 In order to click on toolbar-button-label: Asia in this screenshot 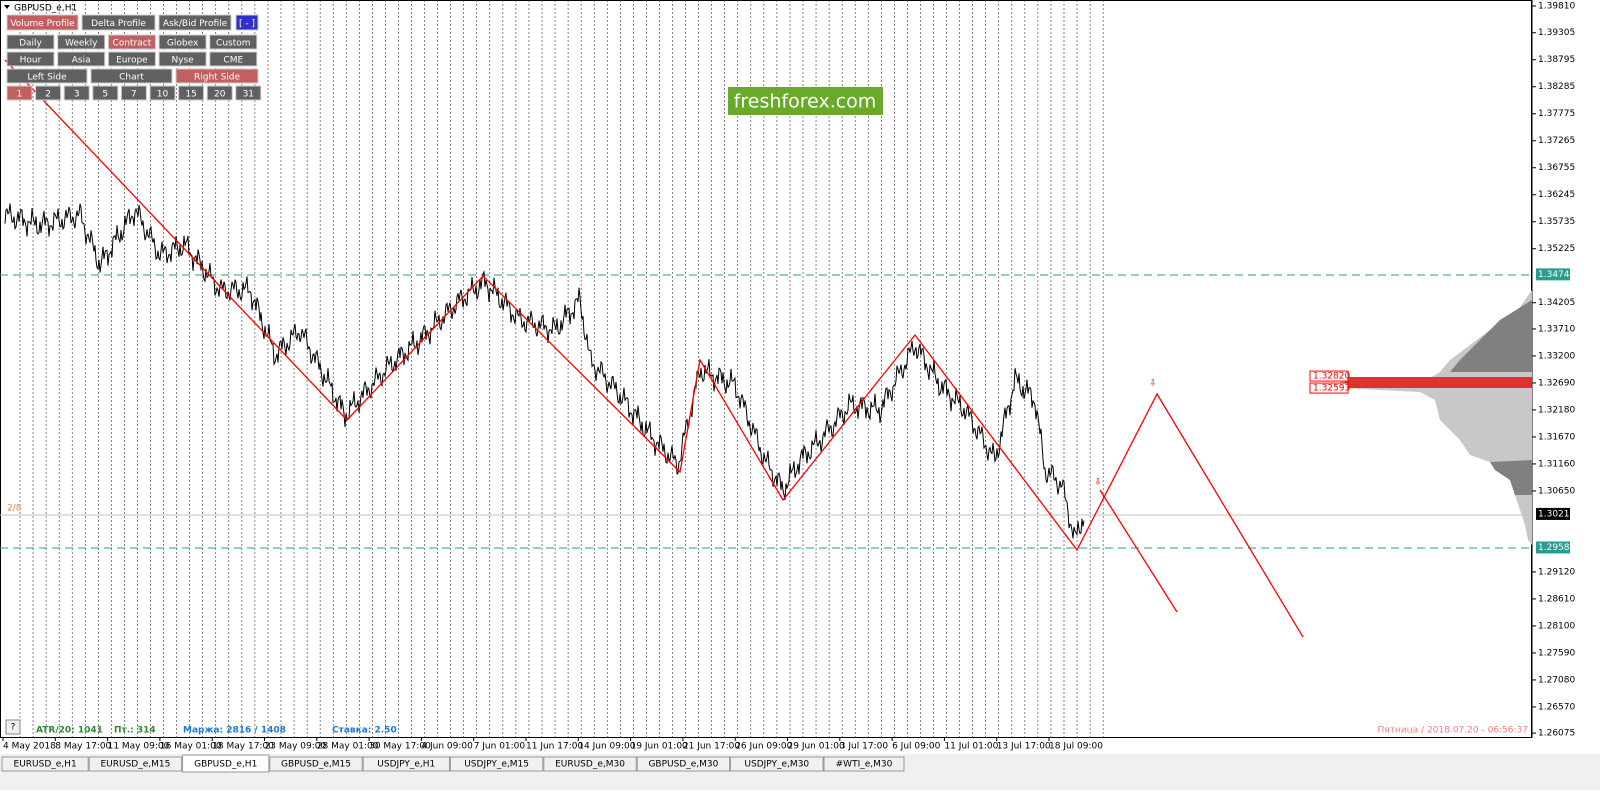, I will do `click(81, 61)`.